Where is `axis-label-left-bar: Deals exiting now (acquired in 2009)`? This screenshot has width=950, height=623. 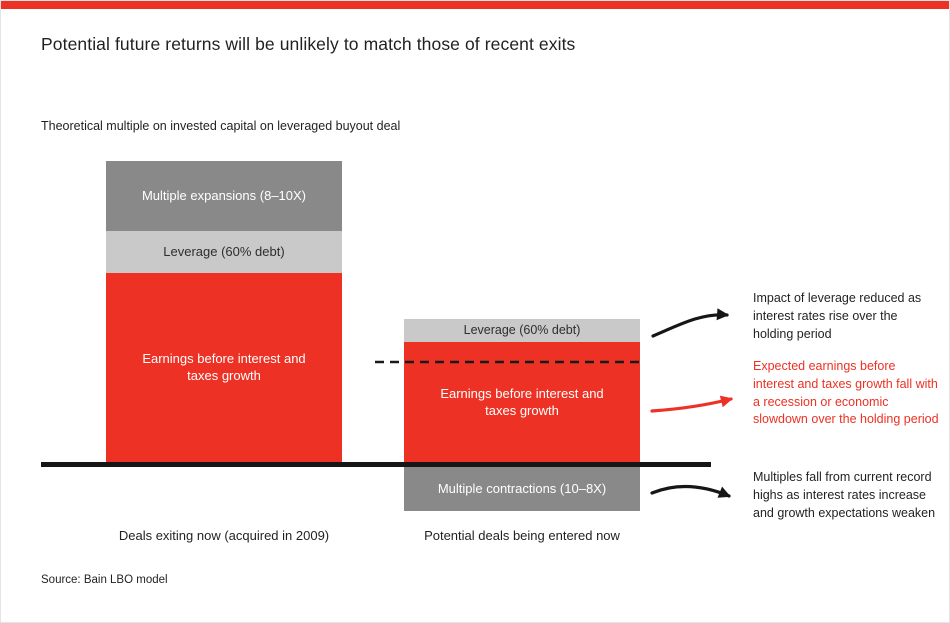 axis-label-left-bar: Deals exiting now (acquired in 2009) is located at coordinates (224, 535).